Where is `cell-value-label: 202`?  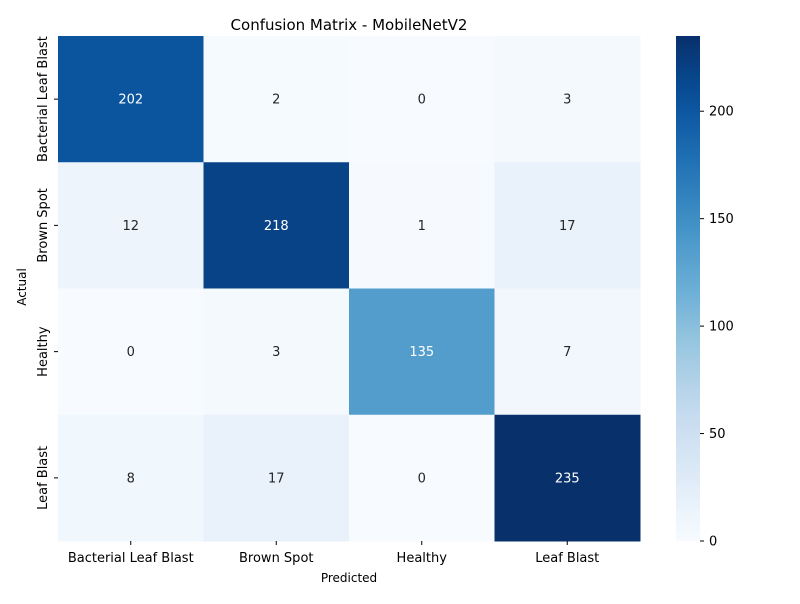
cell-value-label: 202 is located at coordinates (130, 100).